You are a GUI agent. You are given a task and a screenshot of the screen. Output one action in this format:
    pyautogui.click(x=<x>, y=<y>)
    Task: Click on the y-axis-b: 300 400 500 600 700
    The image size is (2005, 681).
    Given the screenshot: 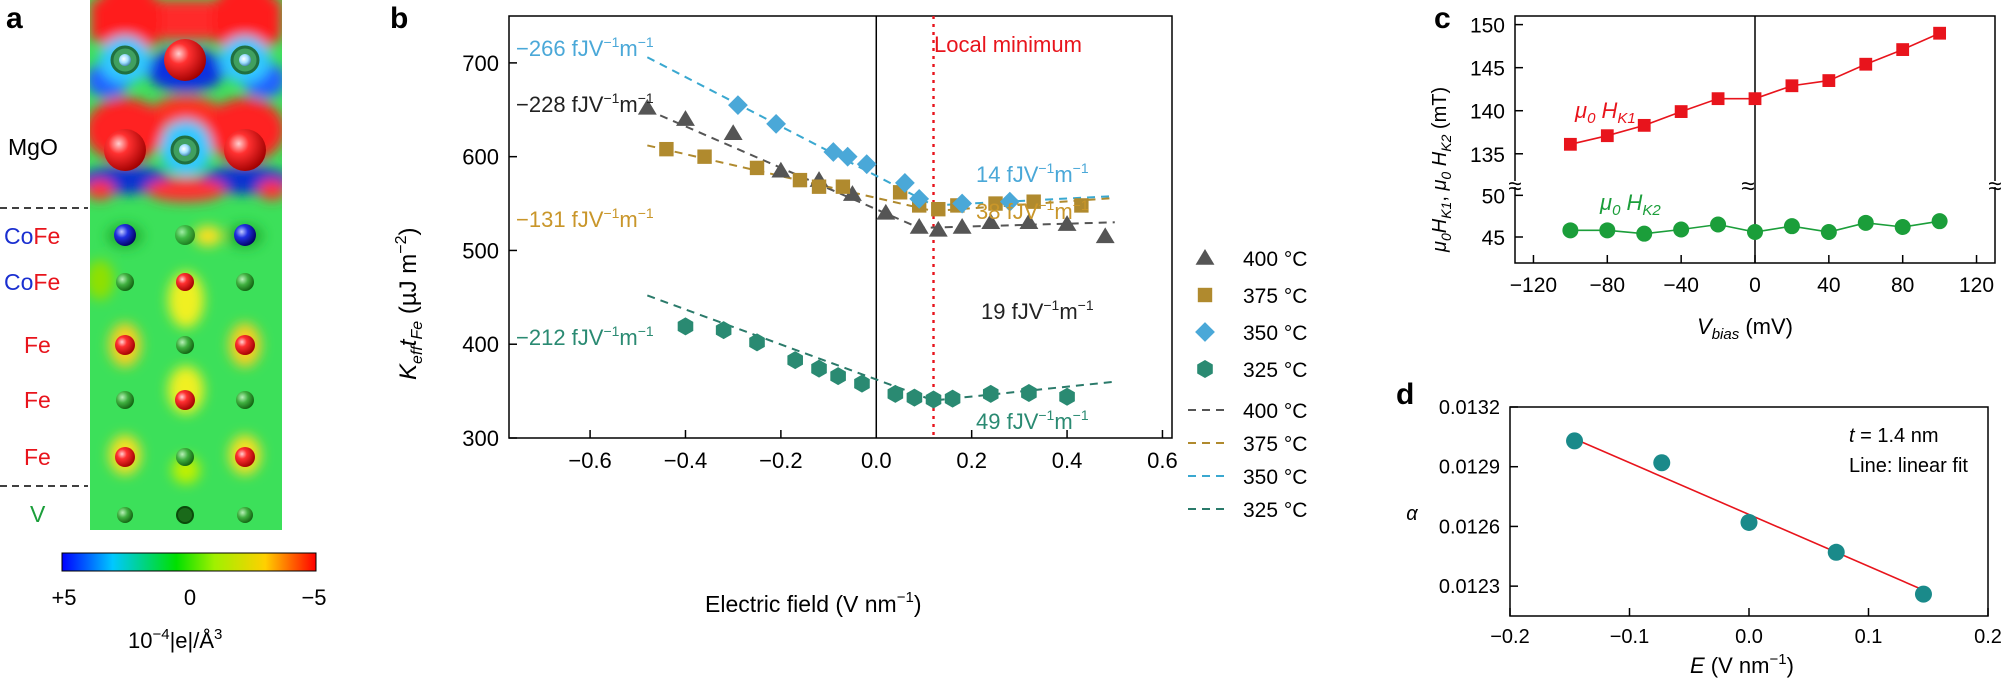 What is the action you would take?
    pyautogui.click(x=489, y=251)
    